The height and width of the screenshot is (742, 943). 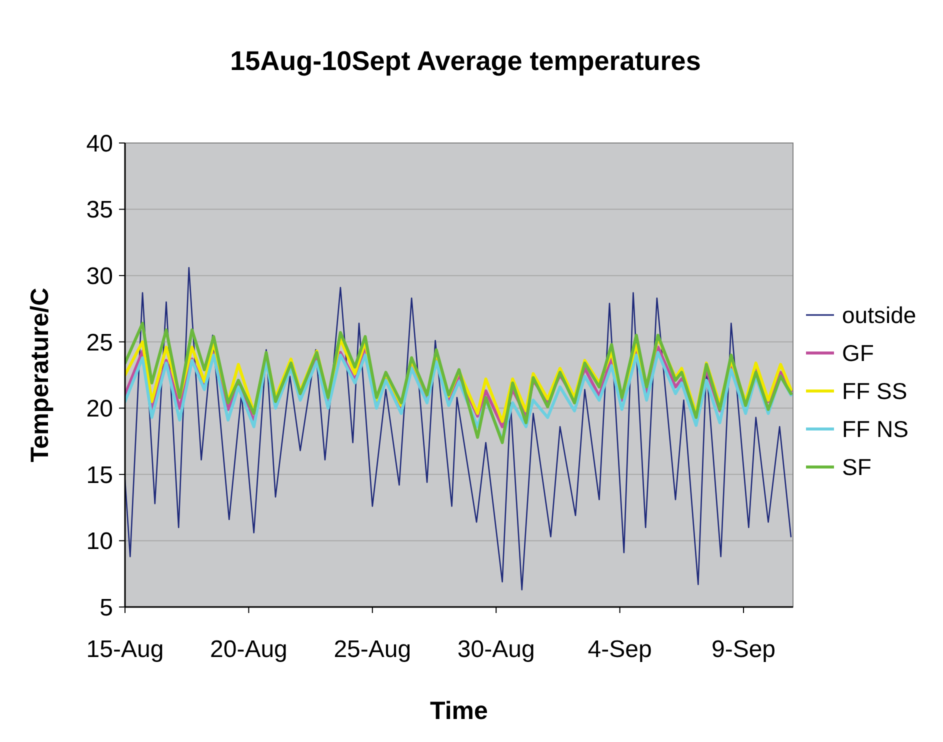 I want to click on x-axis-title: Time, so click(x=459, y=711).